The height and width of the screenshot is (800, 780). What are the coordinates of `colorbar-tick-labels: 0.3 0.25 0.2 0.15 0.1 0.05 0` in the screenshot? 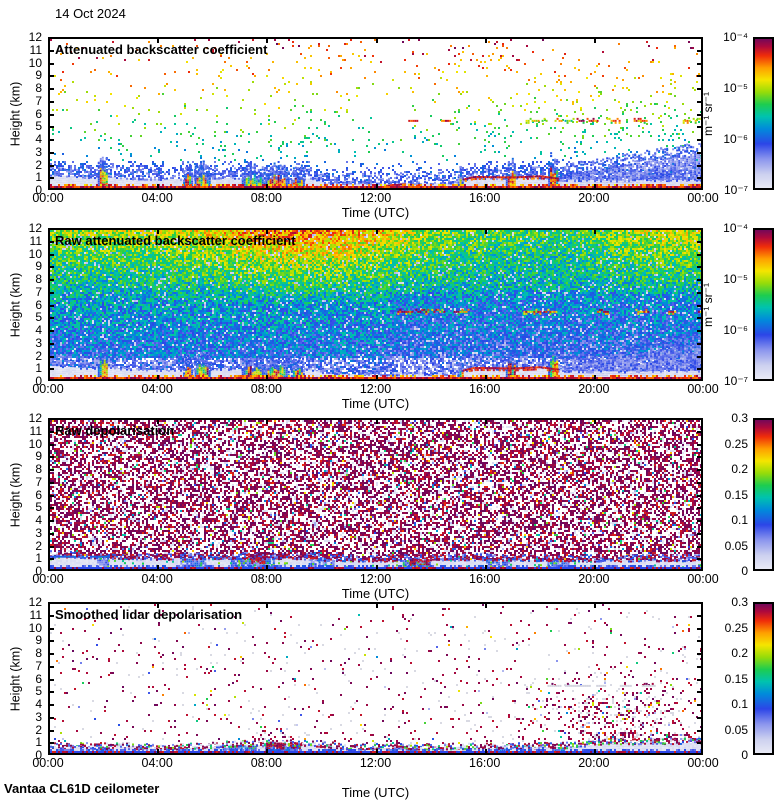 It's located at (720, 678).